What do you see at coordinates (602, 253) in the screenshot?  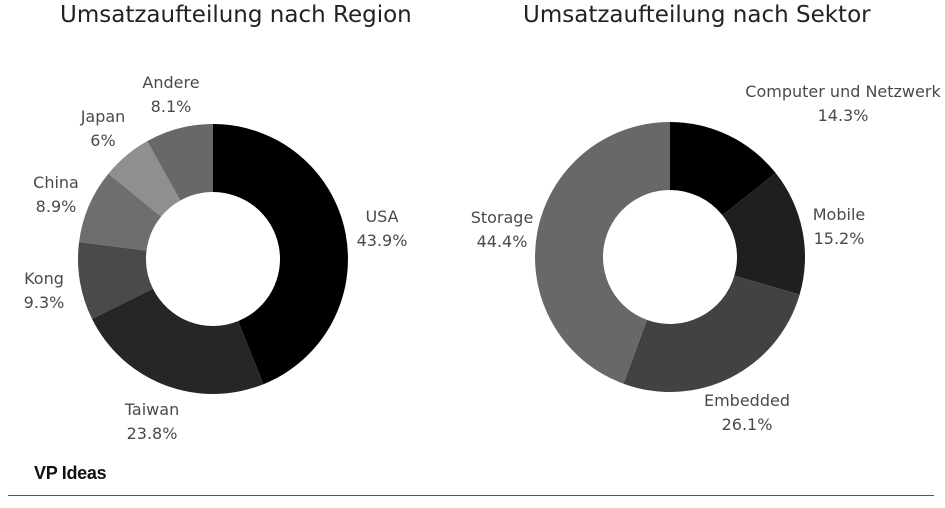 I see `pie-slice-storage` at bounding box center [602, 253].